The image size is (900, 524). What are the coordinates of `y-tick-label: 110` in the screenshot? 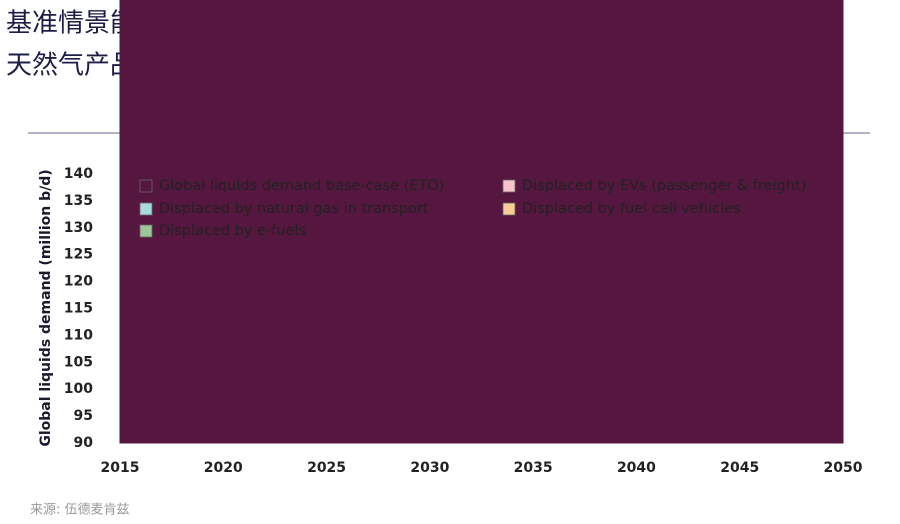 It's located at (78, 335).